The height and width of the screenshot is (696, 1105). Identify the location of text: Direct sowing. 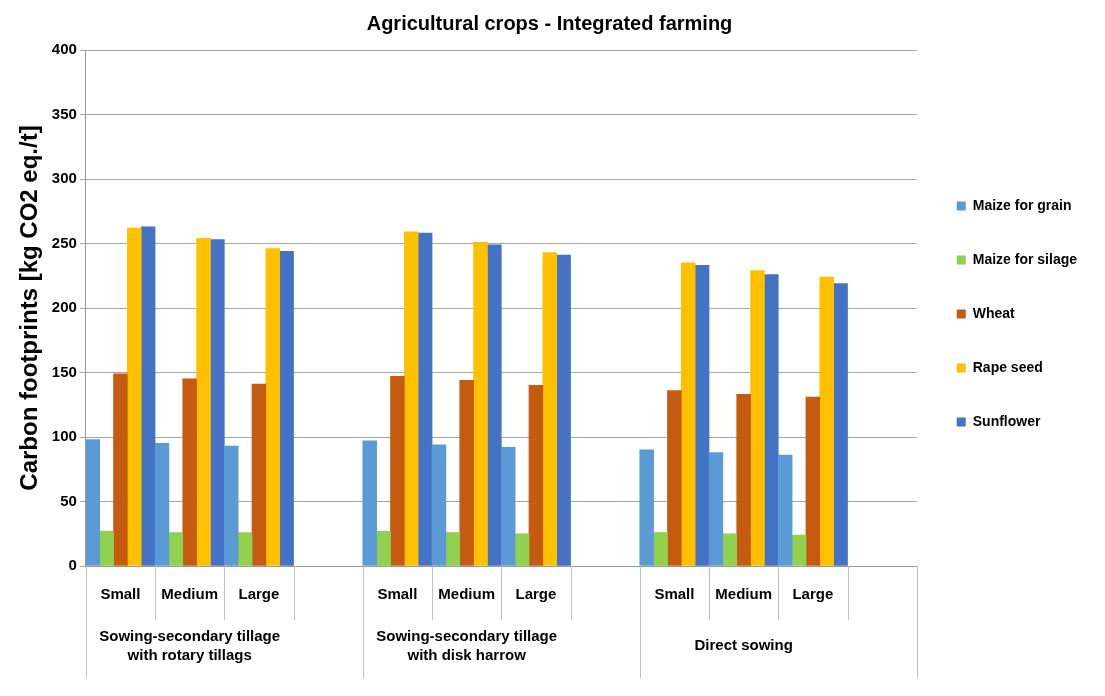
(743, 645).